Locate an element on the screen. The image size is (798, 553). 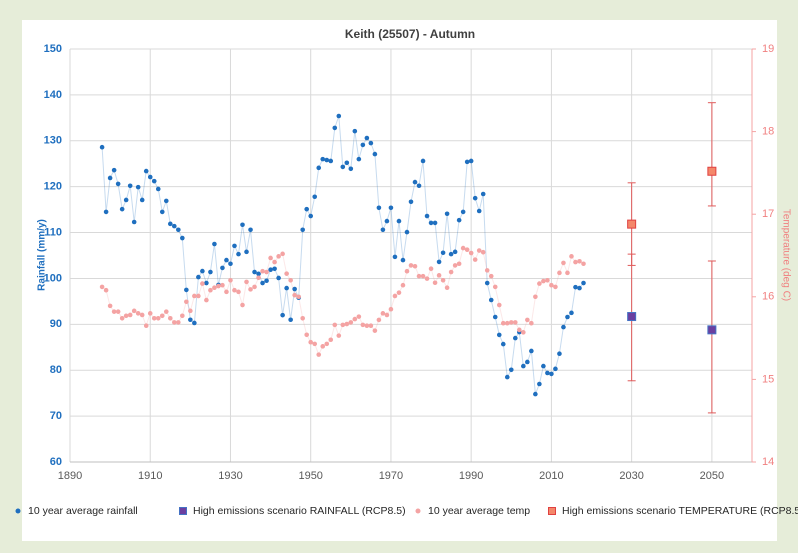
x-tick-label: 1890 is located at coordinates (70, 476).